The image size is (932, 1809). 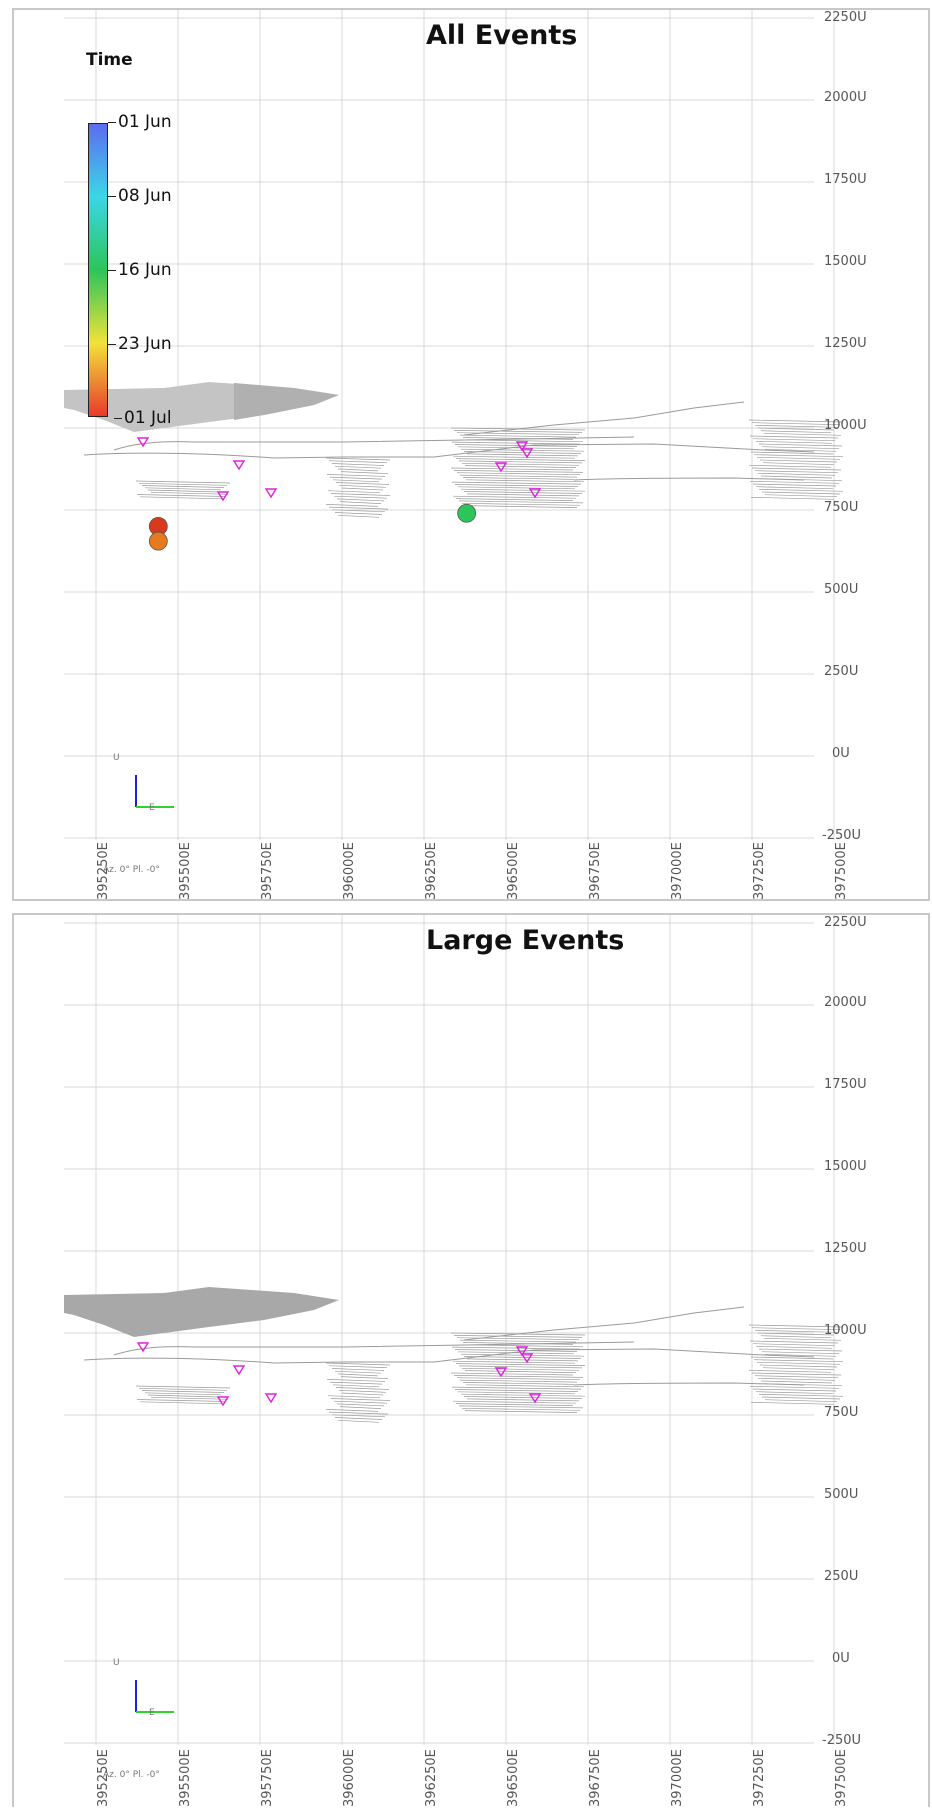 I want to click on legend-tick: 08 Jun, so click(x=140, y=196).